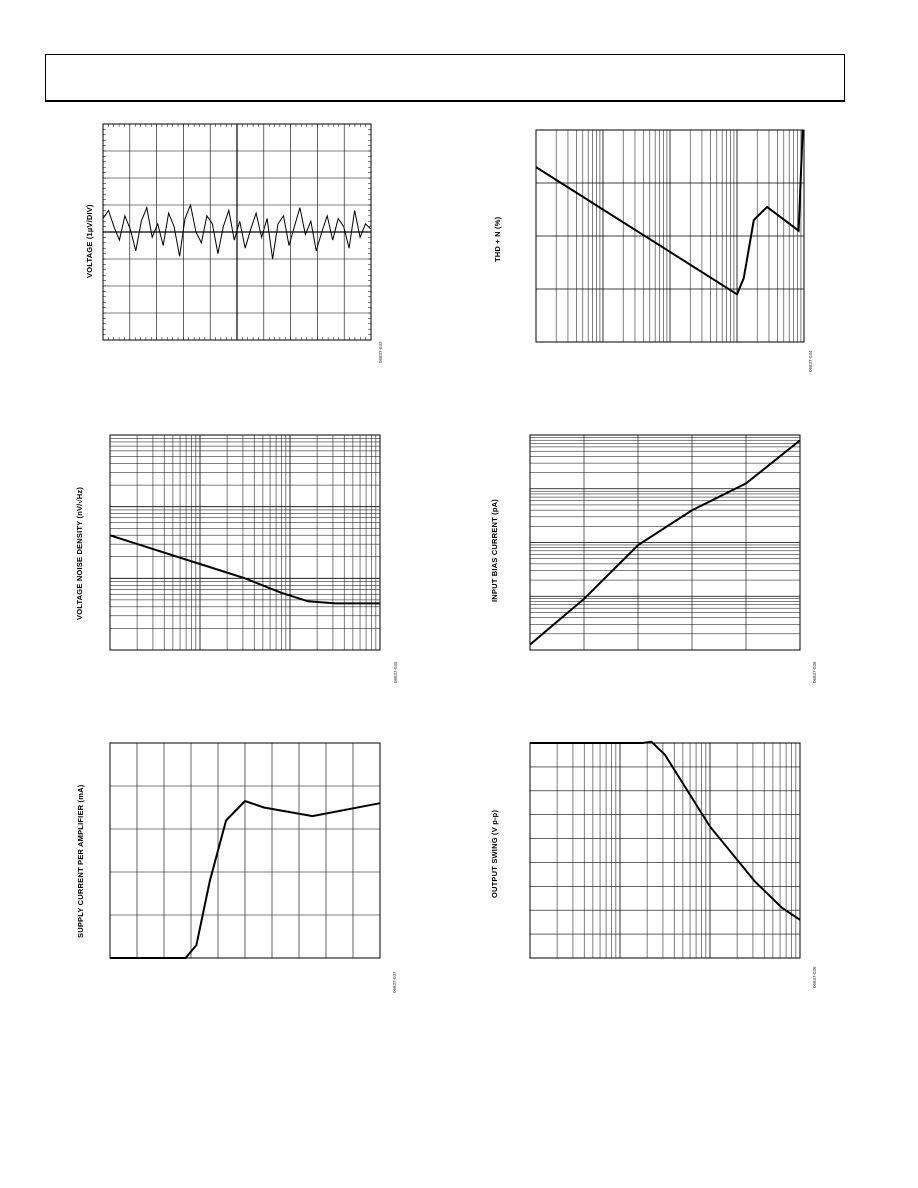  What do you see at coordinates (665, 830) in the screenshot?
I see `output-swing-curve` at bounding box center [665, 830].